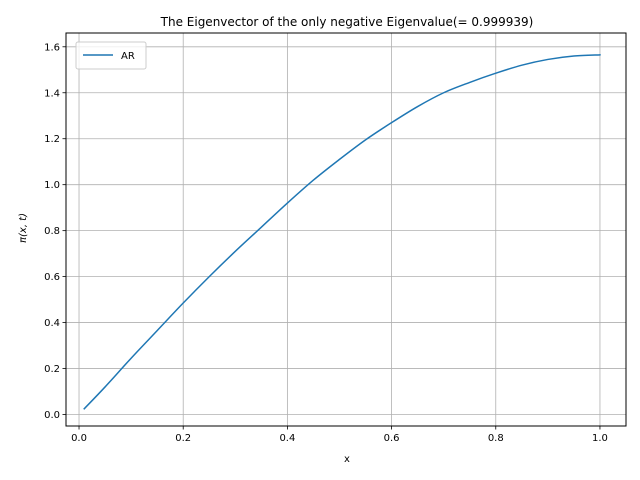 The height and width of the screenshot is (480, 640). What do you see at coordinates (52, 47) in the screenshot?
I see `y-tick-label: 1.6` at bounding box center [52, 47].